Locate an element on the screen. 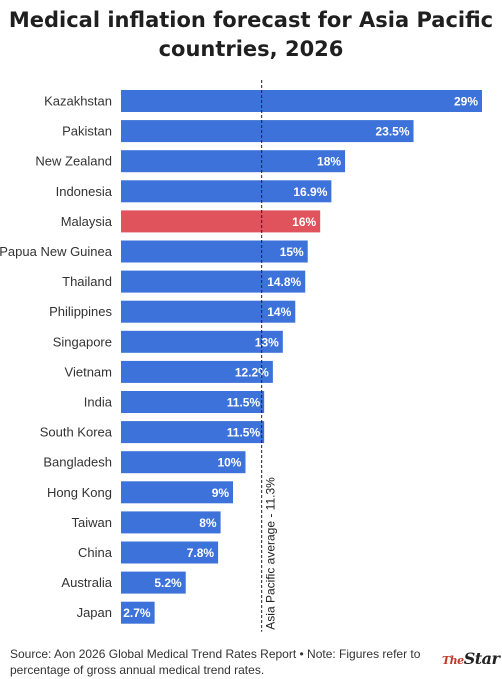 This screenshot has width=502, height=679. bar-australia is located at coordinates (153, 582).